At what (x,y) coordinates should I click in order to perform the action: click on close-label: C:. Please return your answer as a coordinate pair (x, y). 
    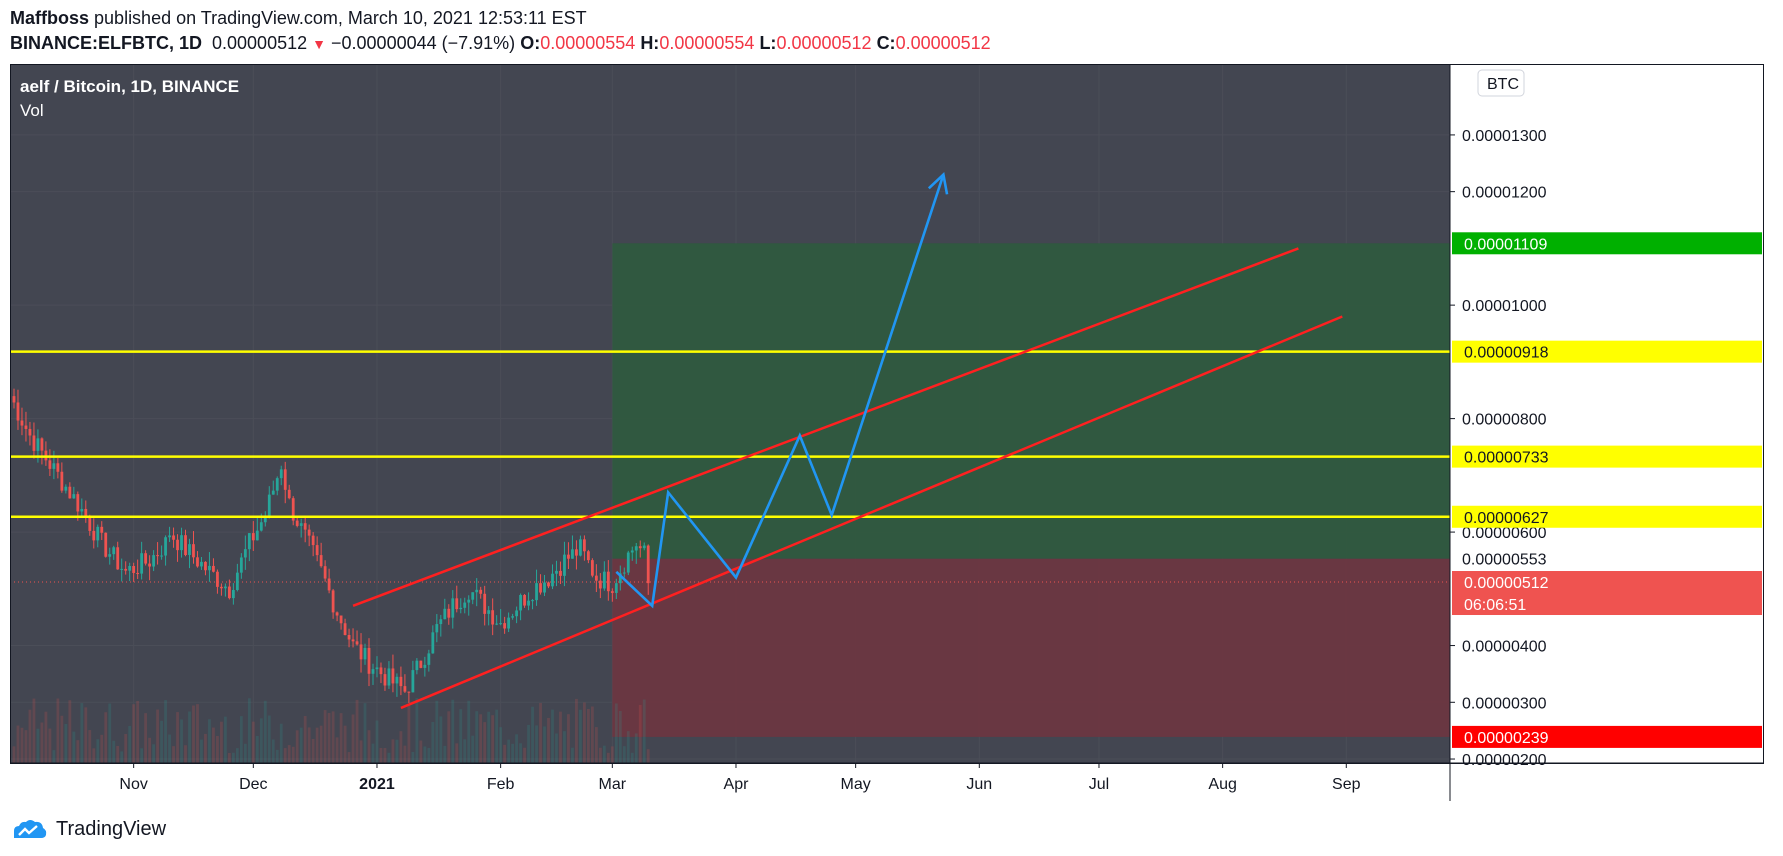
    Looking at the image, I should click on (886, 43).